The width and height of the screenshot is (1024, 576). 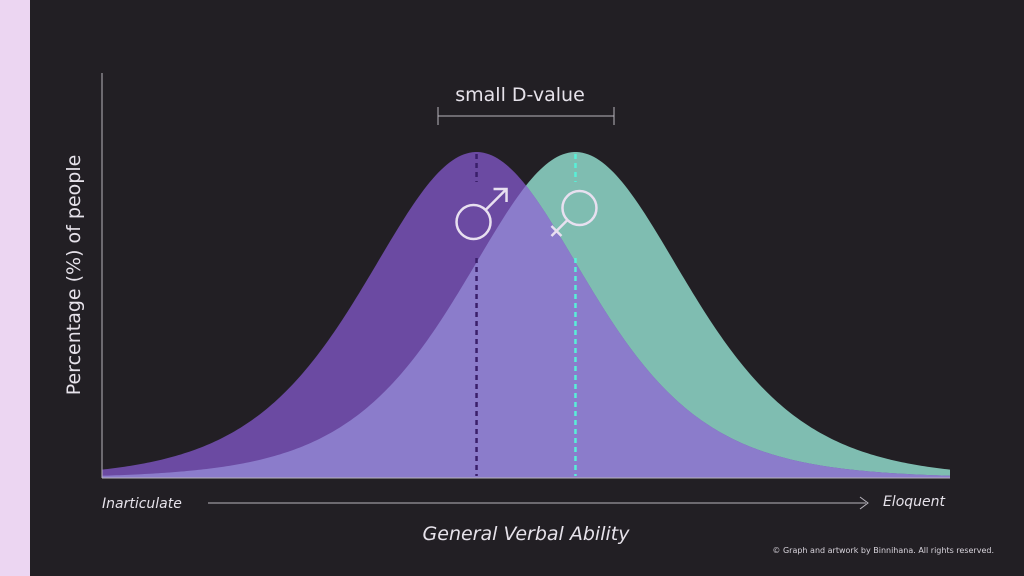 What do you see at coordinates (914, 502) in the screenshot?
I see `x-axis-right-label: Eloquent` at bounding box center [914, 502].